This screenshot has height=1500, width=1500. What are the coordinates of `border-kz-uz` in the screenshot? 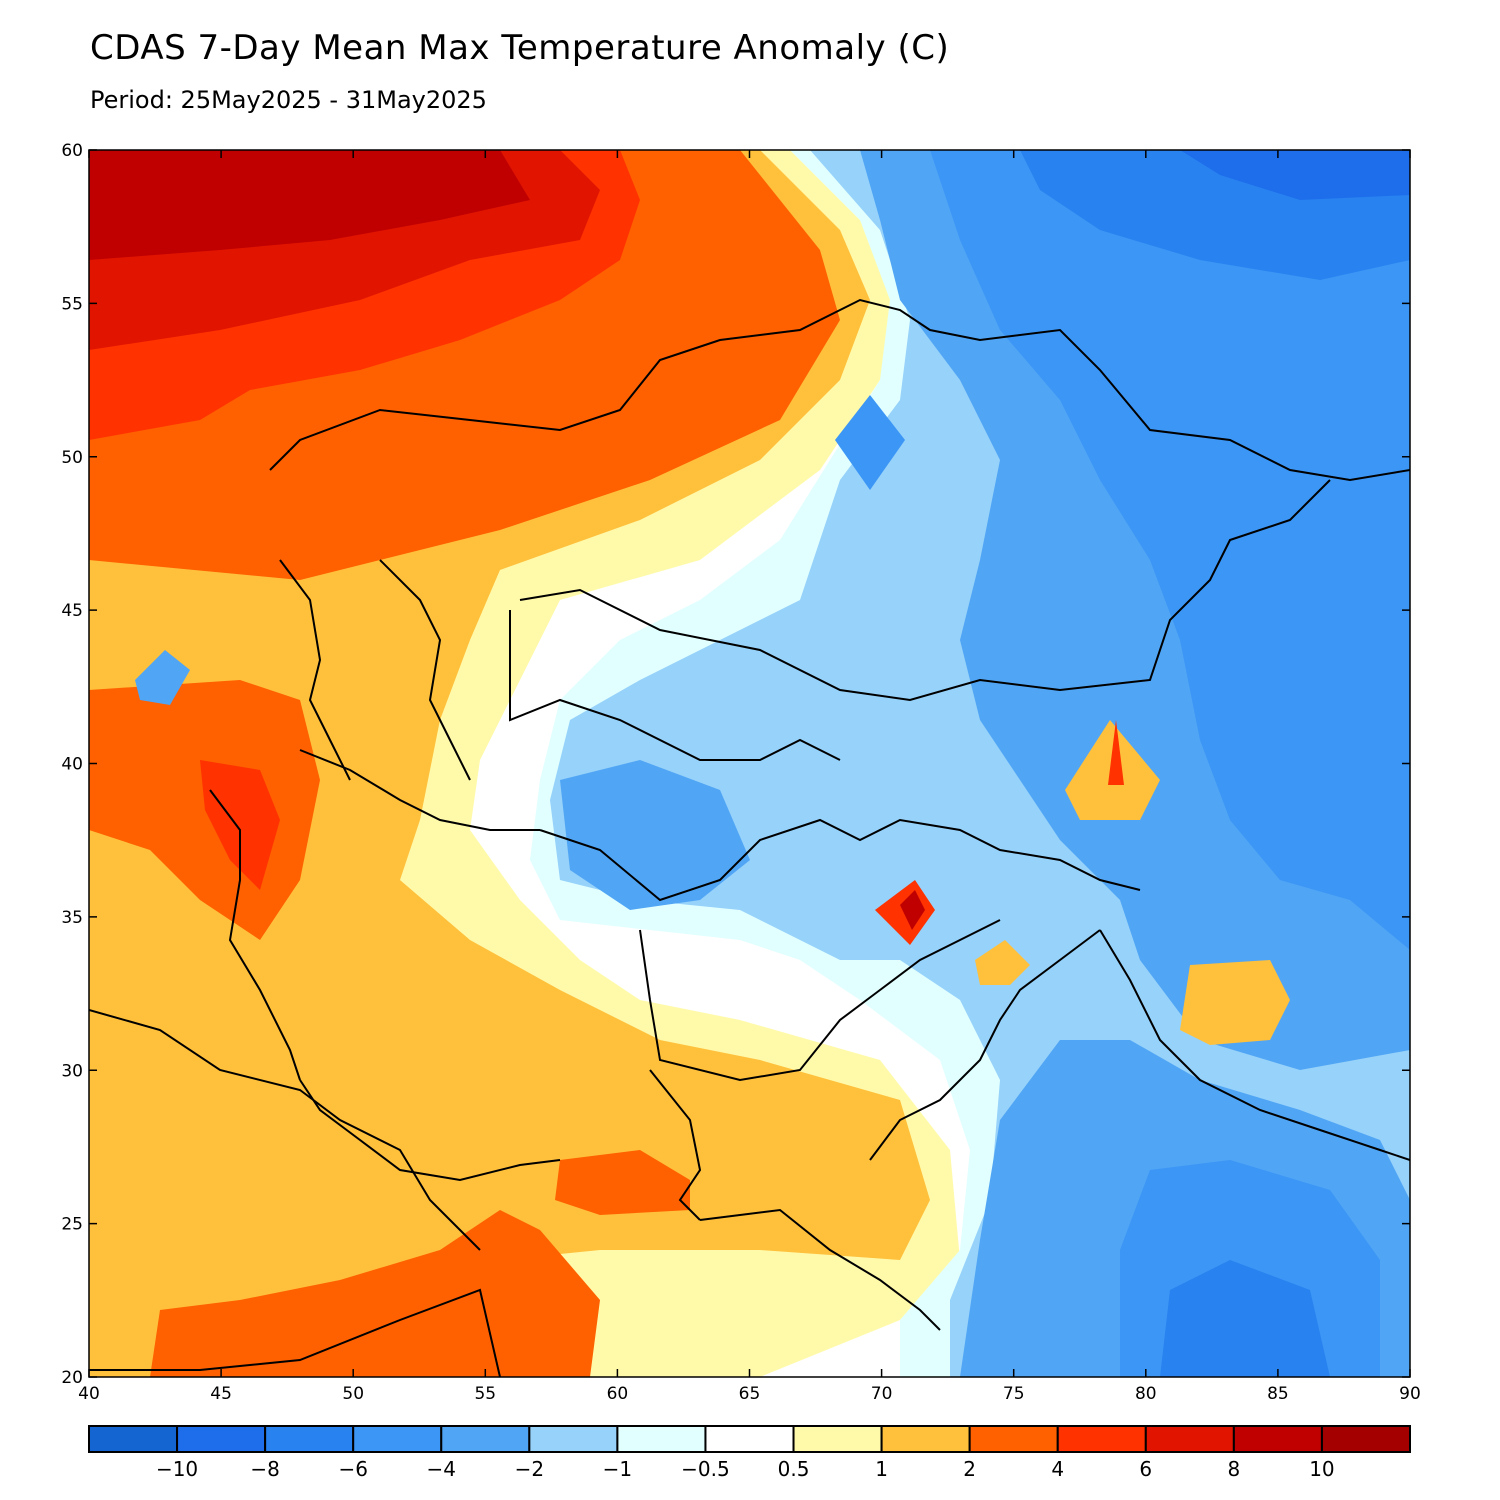 It's located at (675, 685).